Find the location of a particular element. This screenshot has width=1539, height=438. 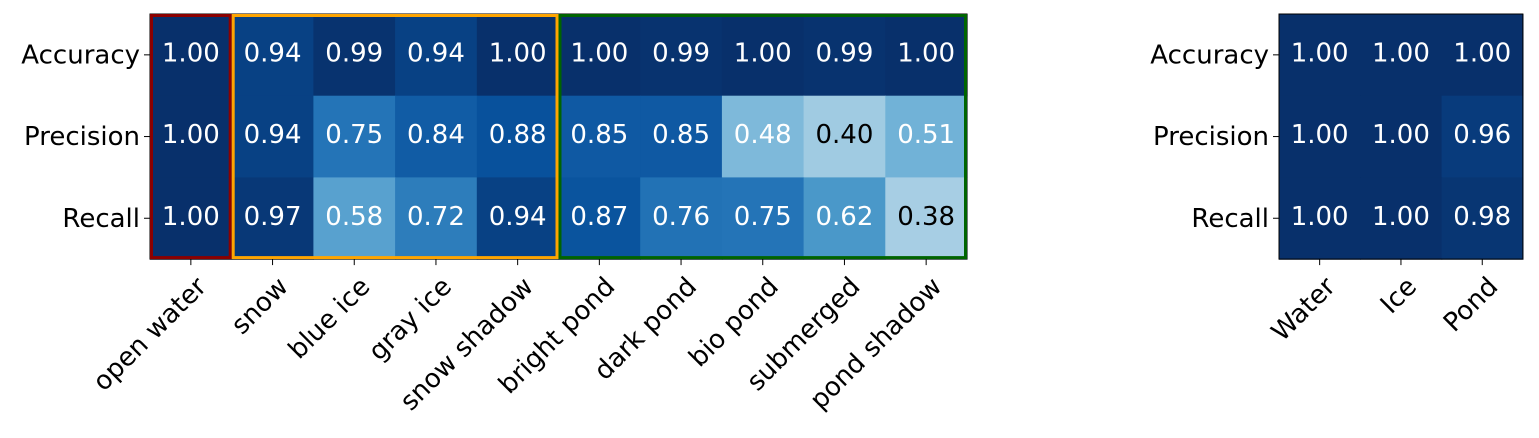

heatmap-cell-recall-submerged is located at coordinates (844, 218).